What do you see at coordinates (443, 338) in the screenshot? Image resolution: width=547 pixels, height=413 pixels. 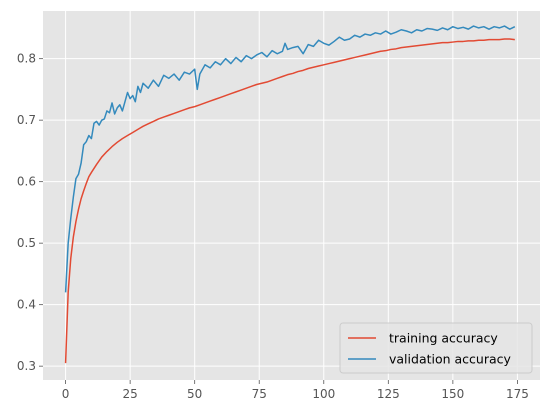 I see `legend-label: training accuracy` at bounding box center [443, 338].